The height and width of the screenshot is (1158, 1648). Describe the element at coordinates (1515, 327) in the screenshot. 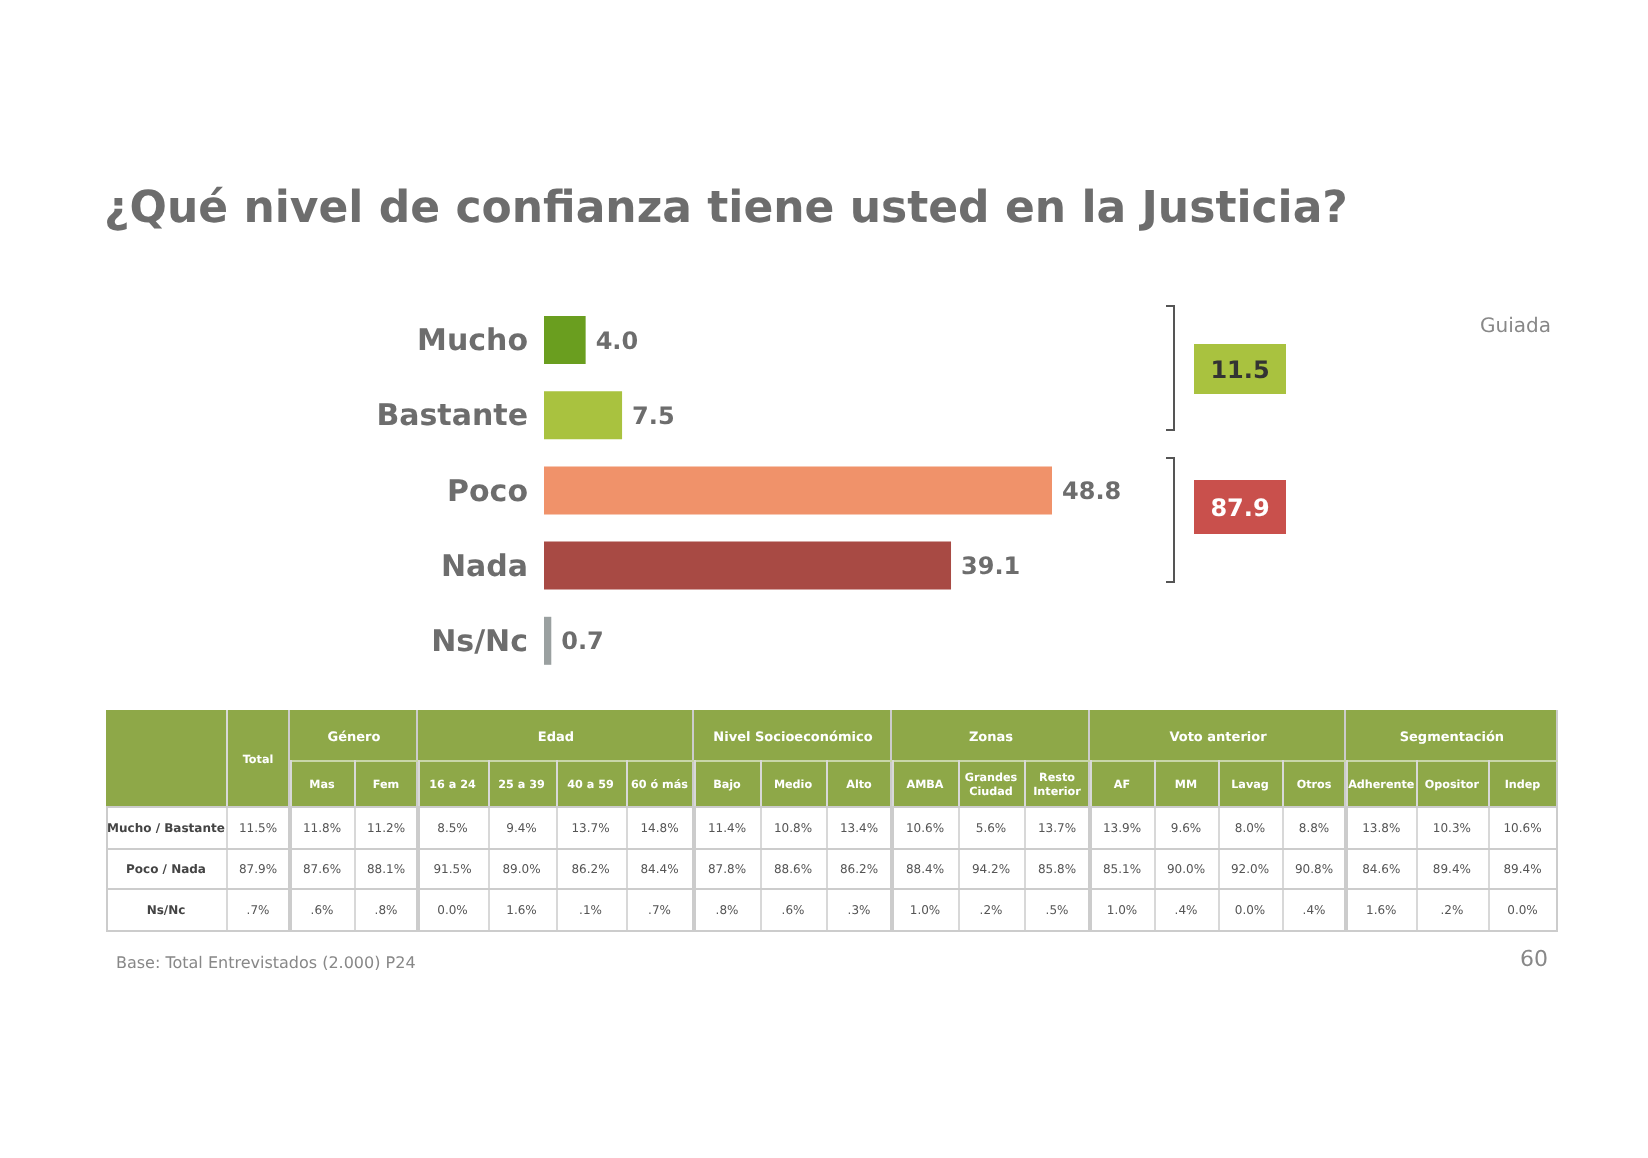

I see `text: Guiada` at that location.